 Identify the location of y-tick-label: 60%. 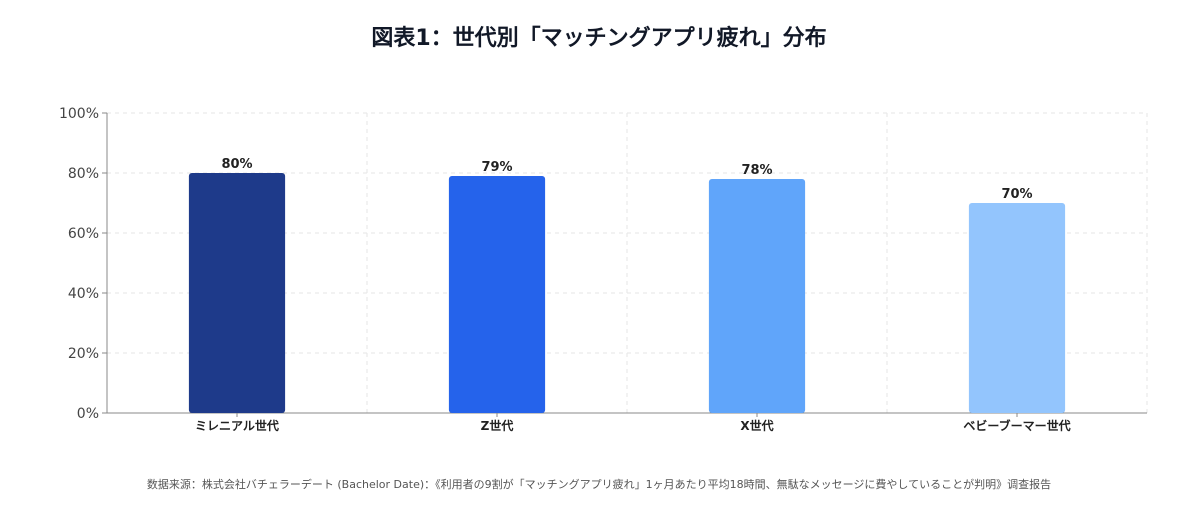
(83, 234).